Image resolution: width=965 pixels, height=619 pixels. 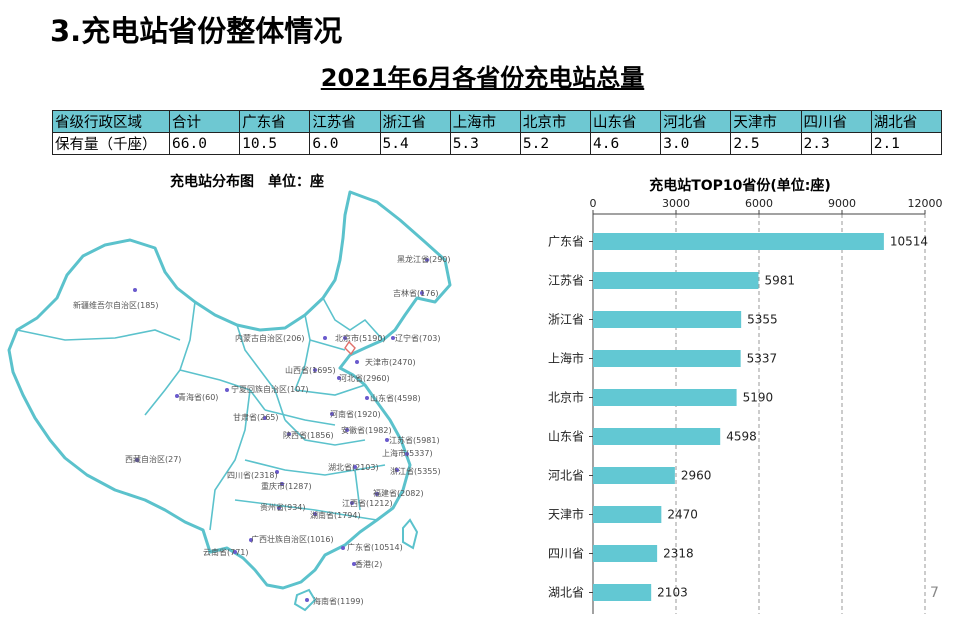 I want to click on map-label: 天津市(2470), so click(x=390, y=362).